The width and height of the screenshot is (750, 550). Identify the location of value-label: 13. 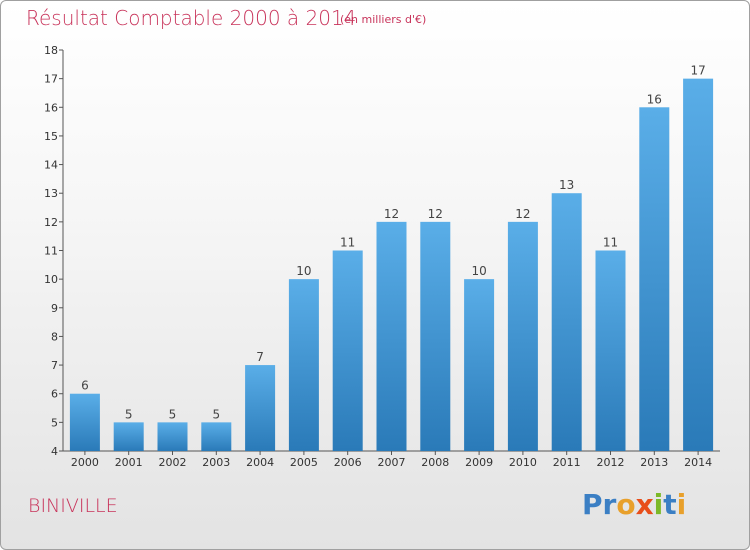
(566, 185).